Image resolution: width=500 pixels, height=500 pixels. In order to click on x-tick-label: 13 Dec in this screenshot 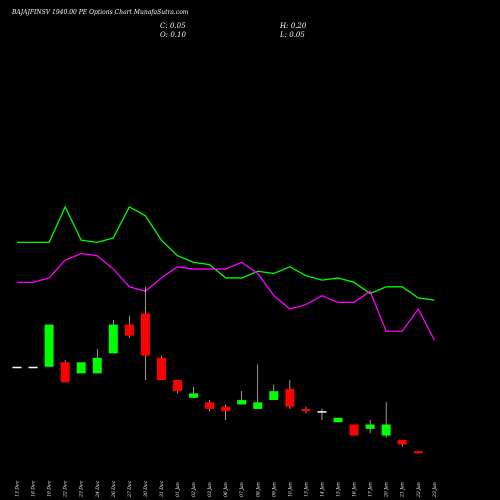, I will do `click(18, 488)`.